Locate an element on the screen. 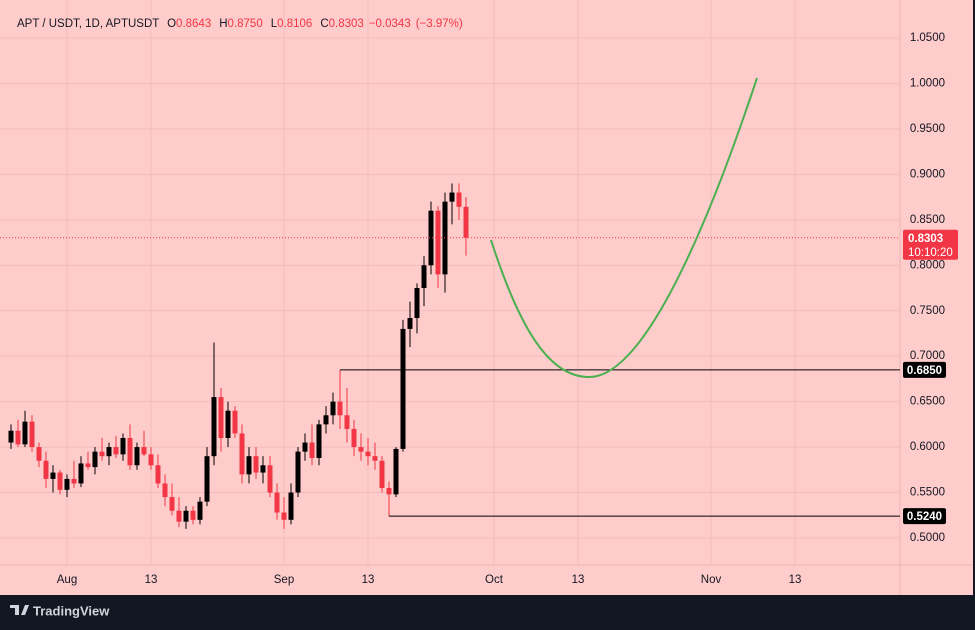 Image resolution: width=975 pixels, height=630 pixels. y-tick-label: 0.5500 is located at coordinates (927, 493).